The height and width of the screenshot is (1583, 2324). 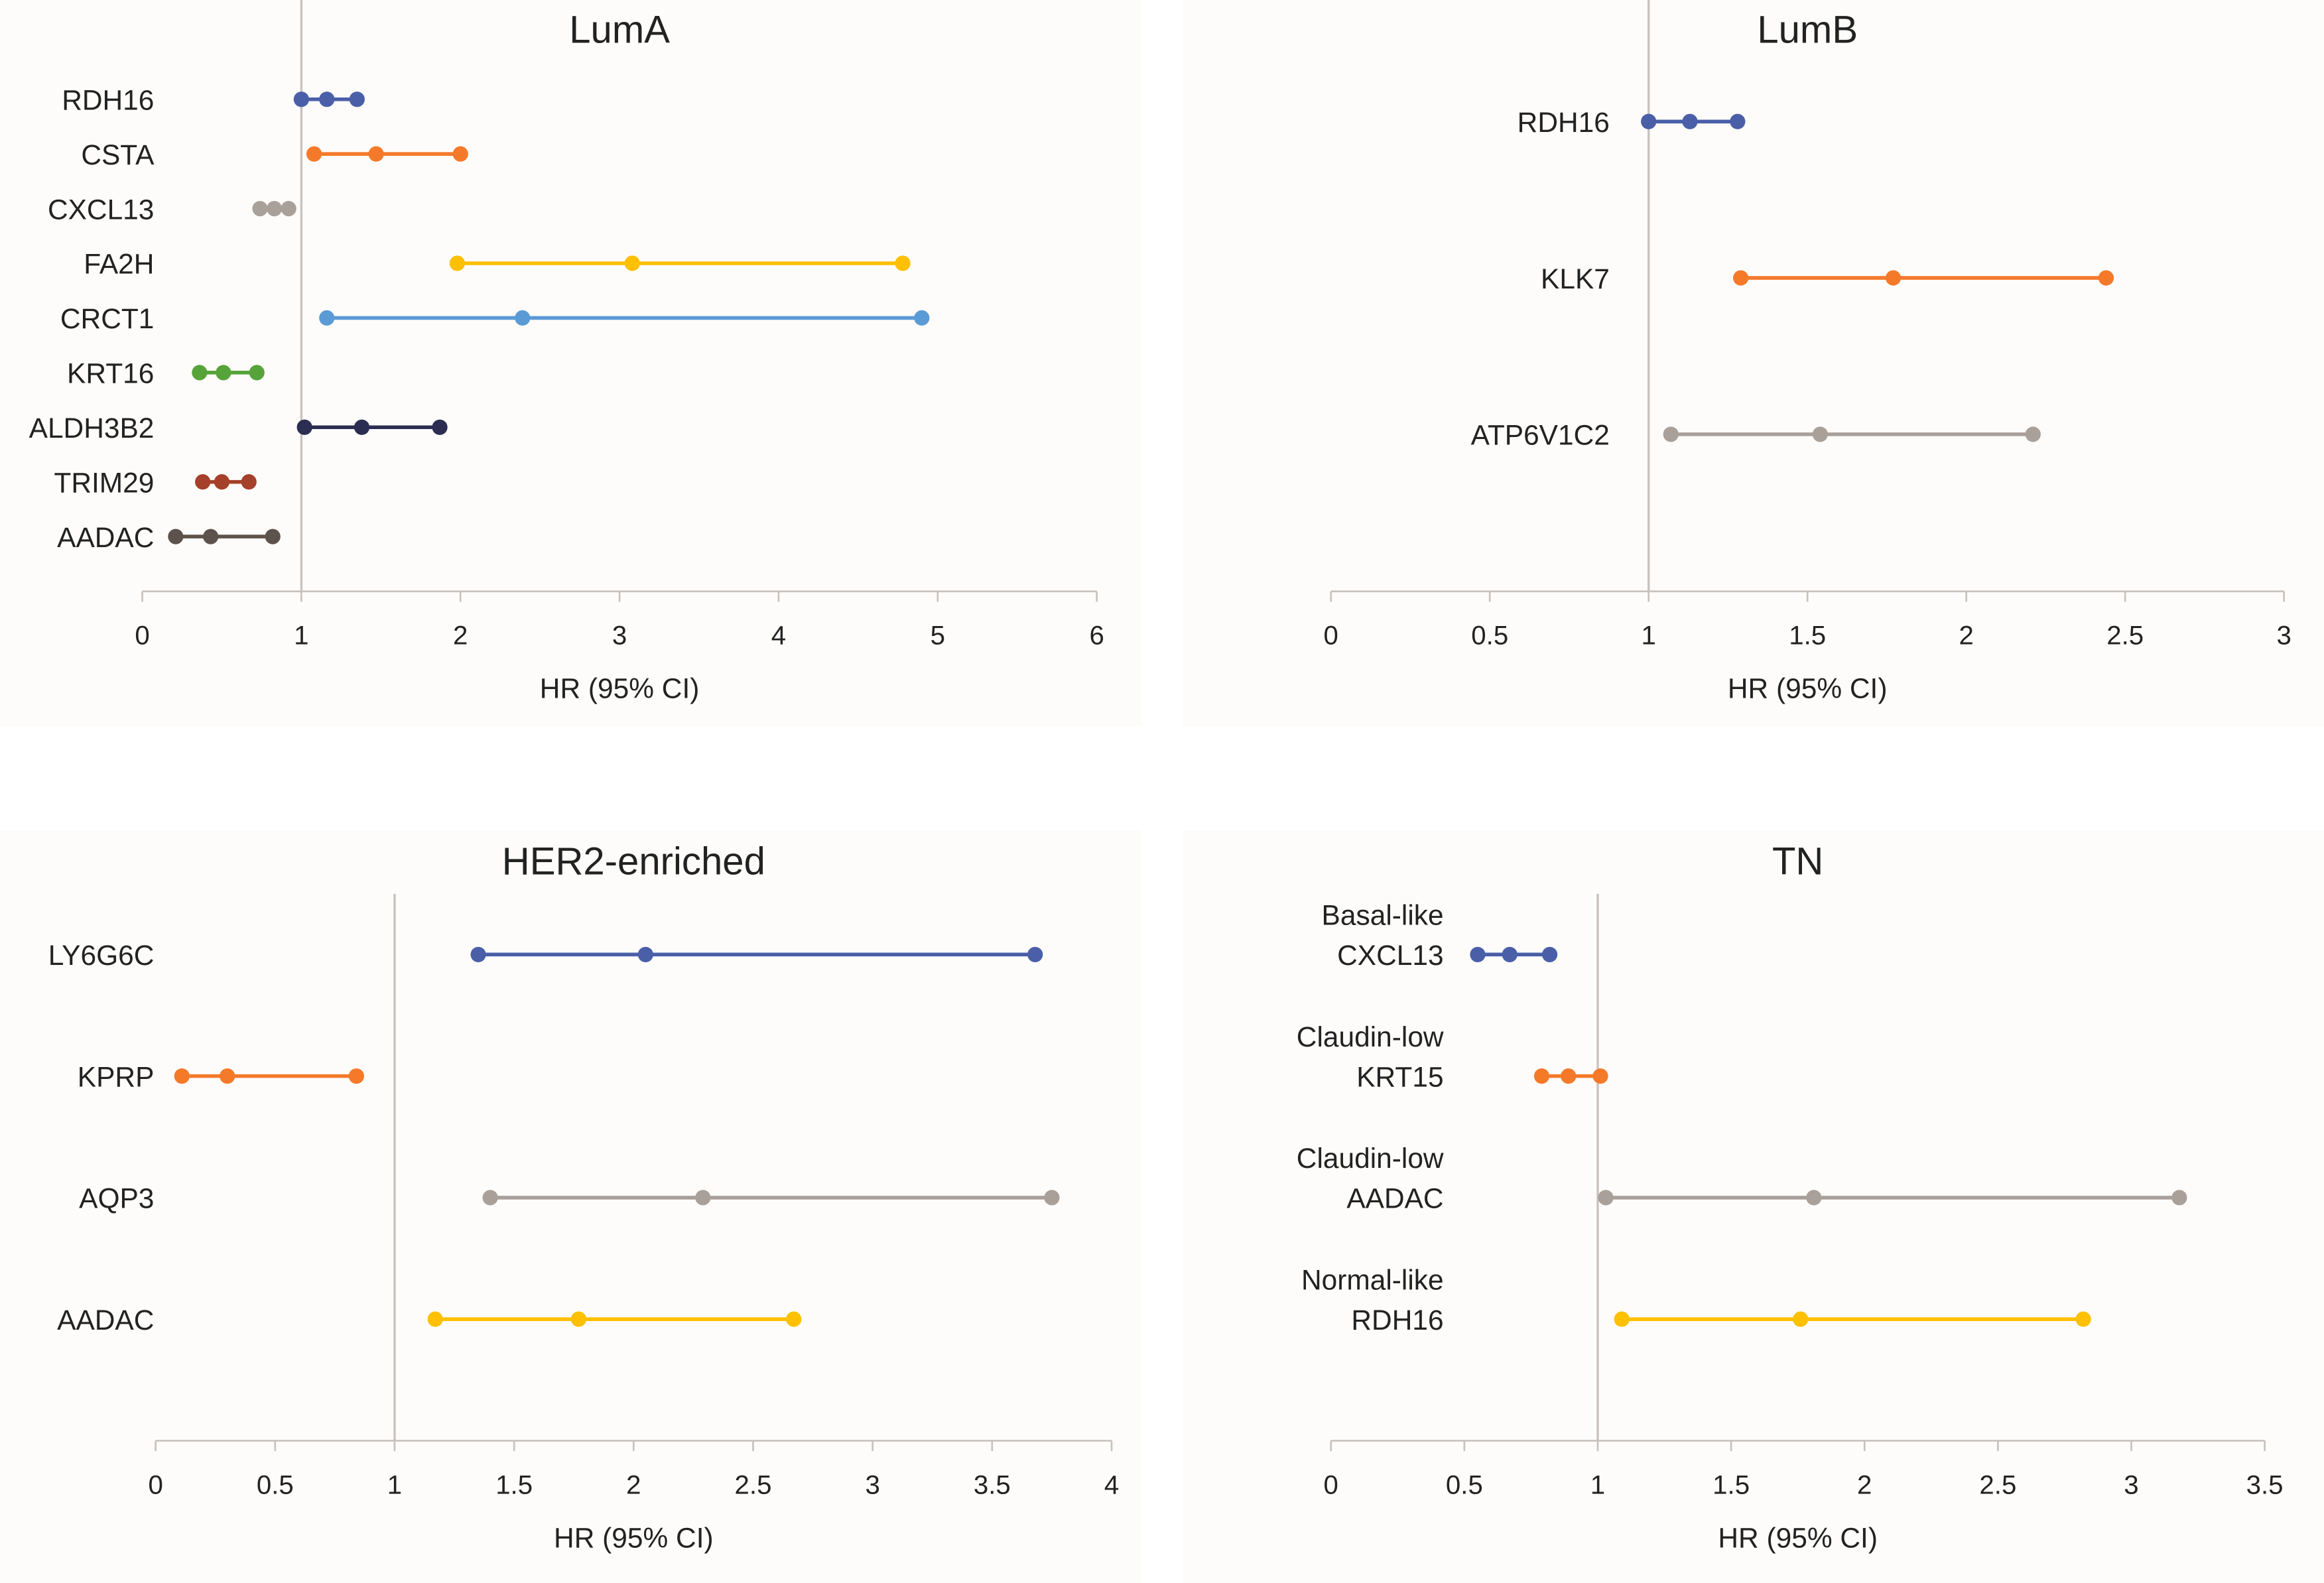 I want to click on row-label: ALDH3B2, so click(x=92, y=428).